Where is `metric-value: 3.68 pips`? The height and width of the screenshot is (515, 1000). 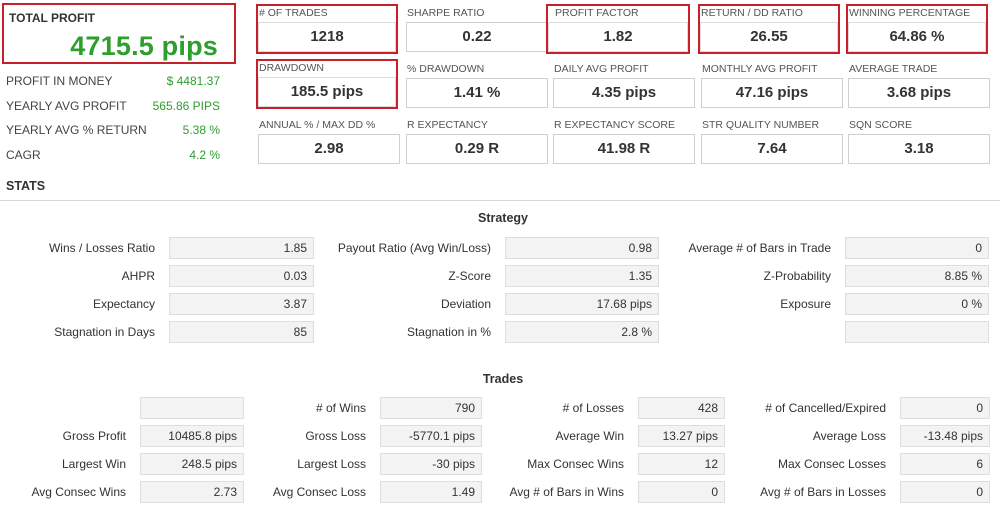 metric-value: 3.68 pips is located at coordinates (919, 93).